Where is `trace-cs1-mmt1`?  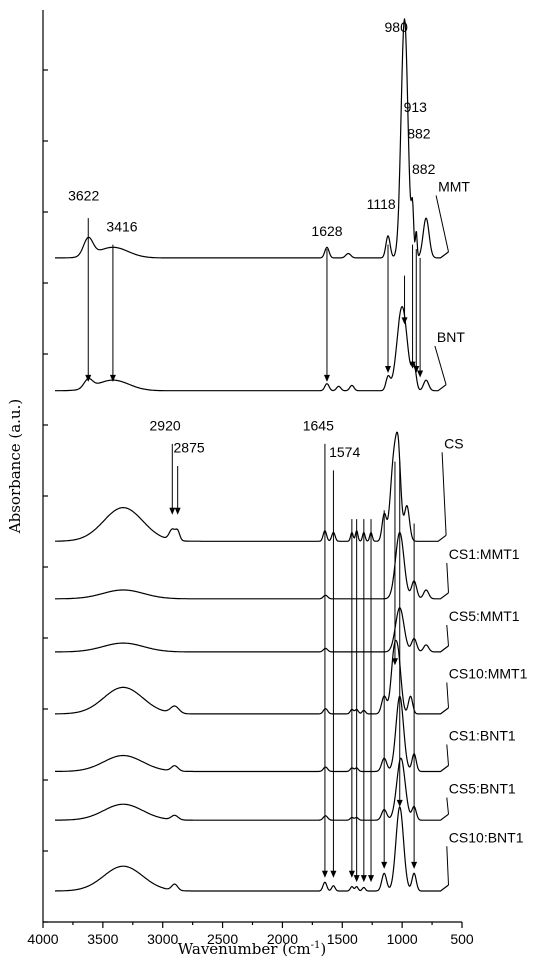
trace-cs1-mmt1 is located at coordinates (252, 565).